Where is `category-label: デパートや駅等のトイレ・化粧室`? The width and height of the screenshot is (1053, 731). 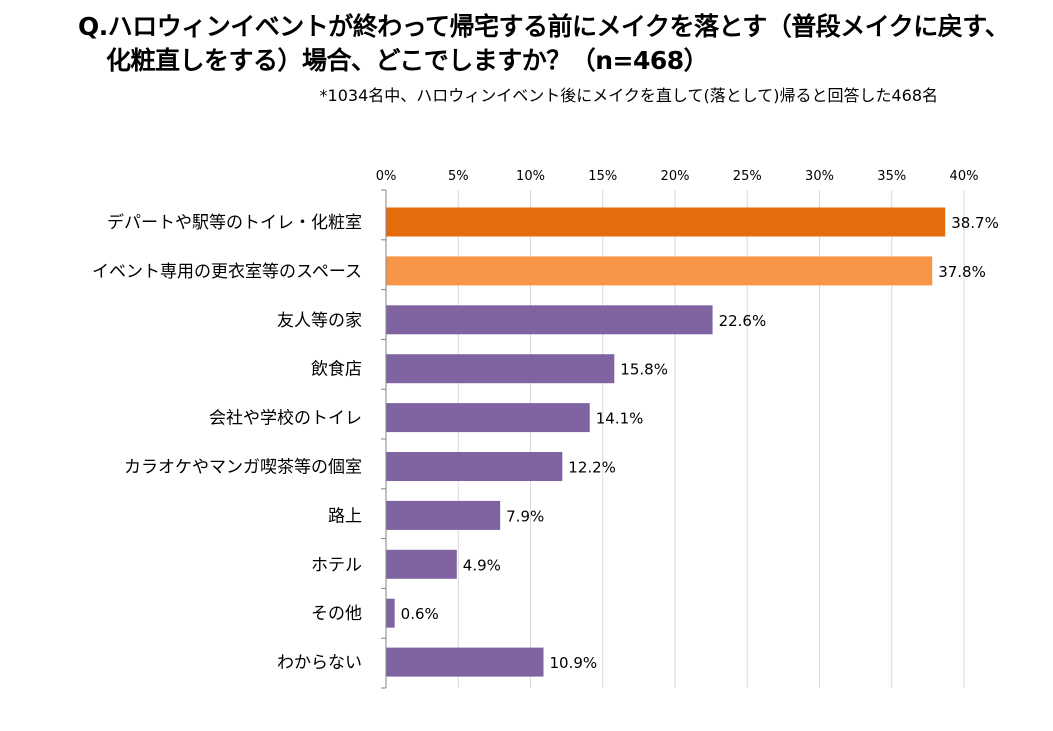
category-label: デパートや駅等のトイレ・化粧室 is located at coordinates (234, 222).